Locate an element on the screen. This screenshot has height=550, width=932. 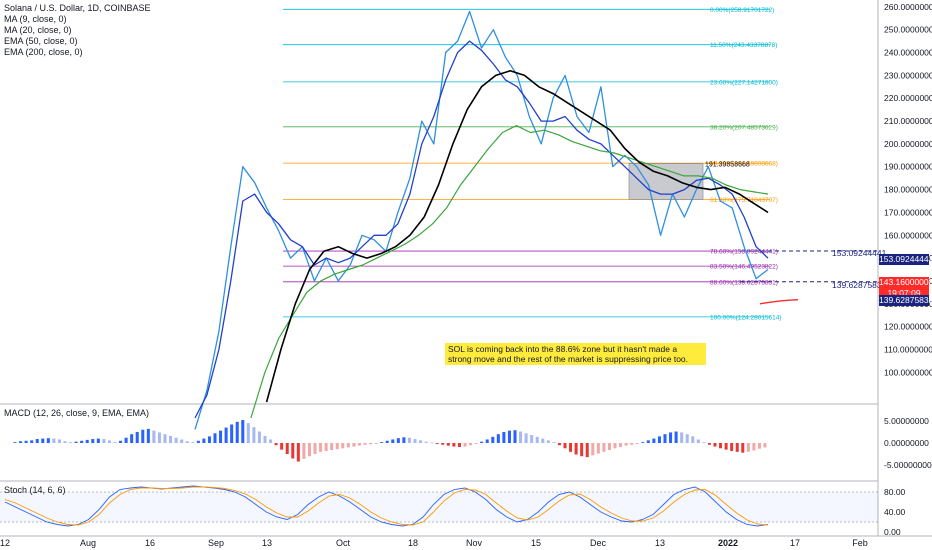
time-tick-label: Sep is located at coordinates (216, 543).